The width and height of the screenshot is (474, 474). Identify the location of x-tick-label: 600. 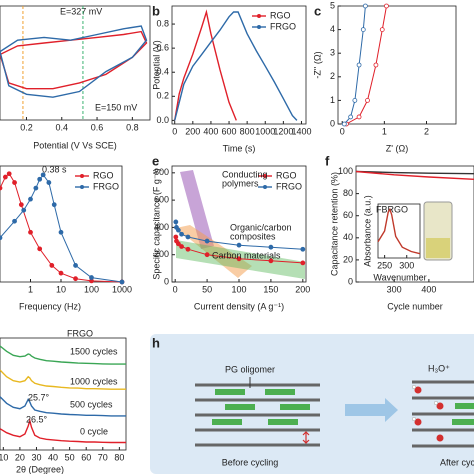
(229, 131).